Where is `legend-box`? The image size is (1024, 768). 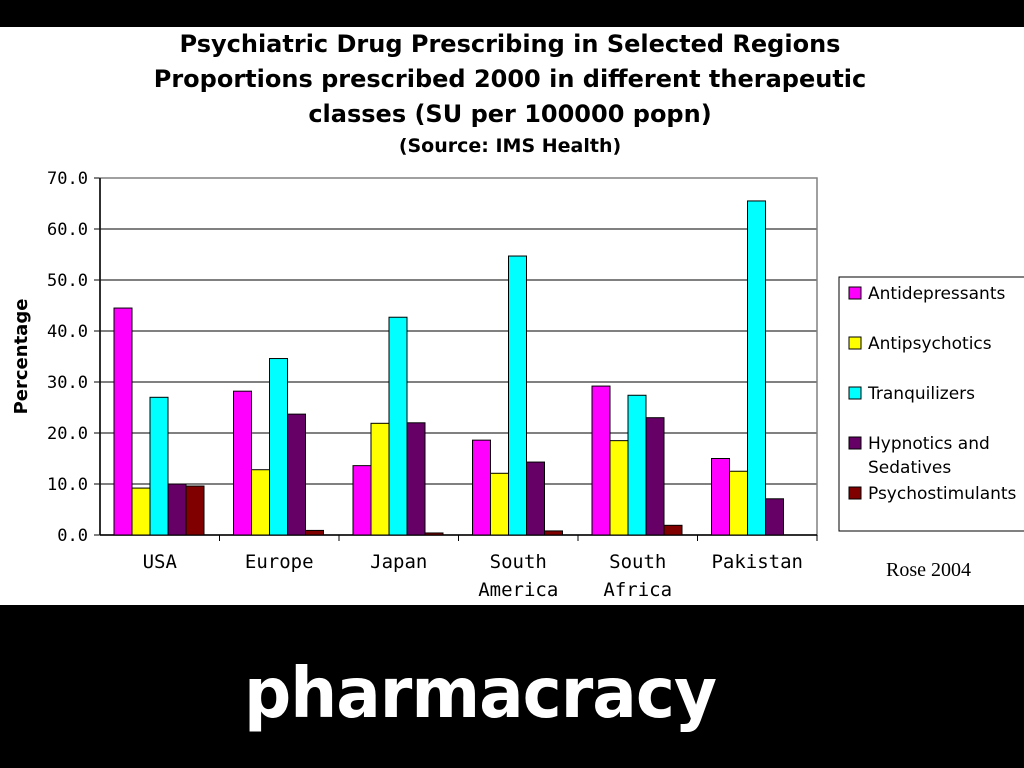
legend-box is located at coordinates (931, 404).